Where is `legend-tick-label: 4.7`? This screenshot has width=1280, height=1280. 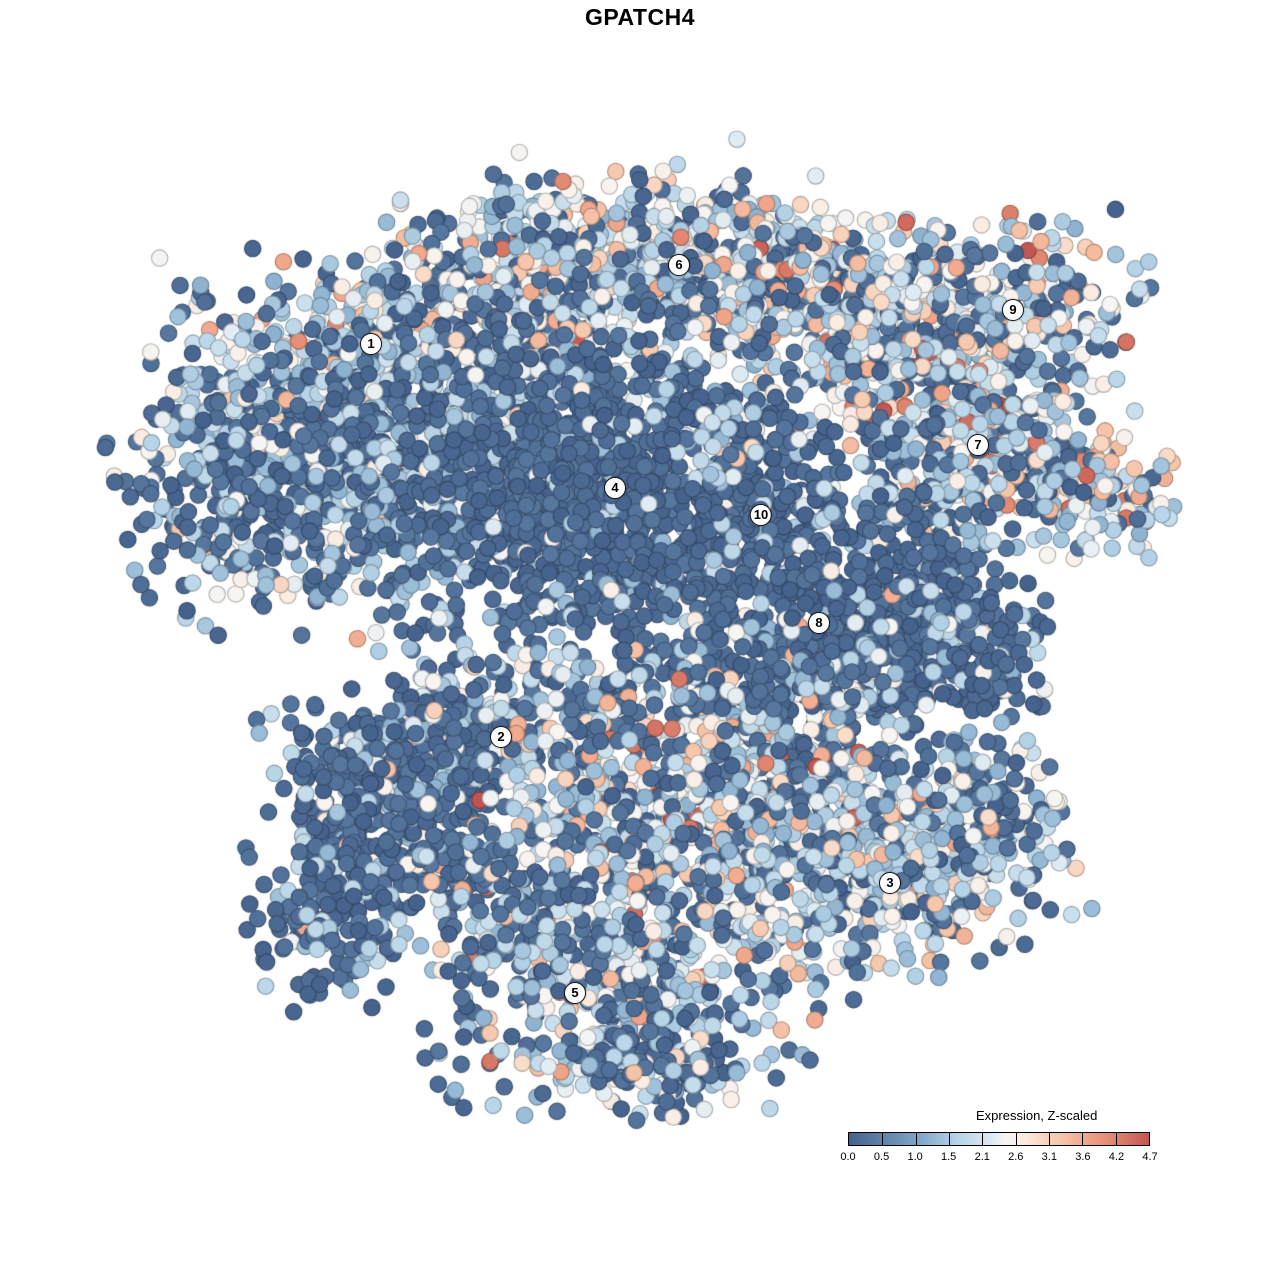
legend-tick-label: 4.7 is located at coordinates (1150, 1157).